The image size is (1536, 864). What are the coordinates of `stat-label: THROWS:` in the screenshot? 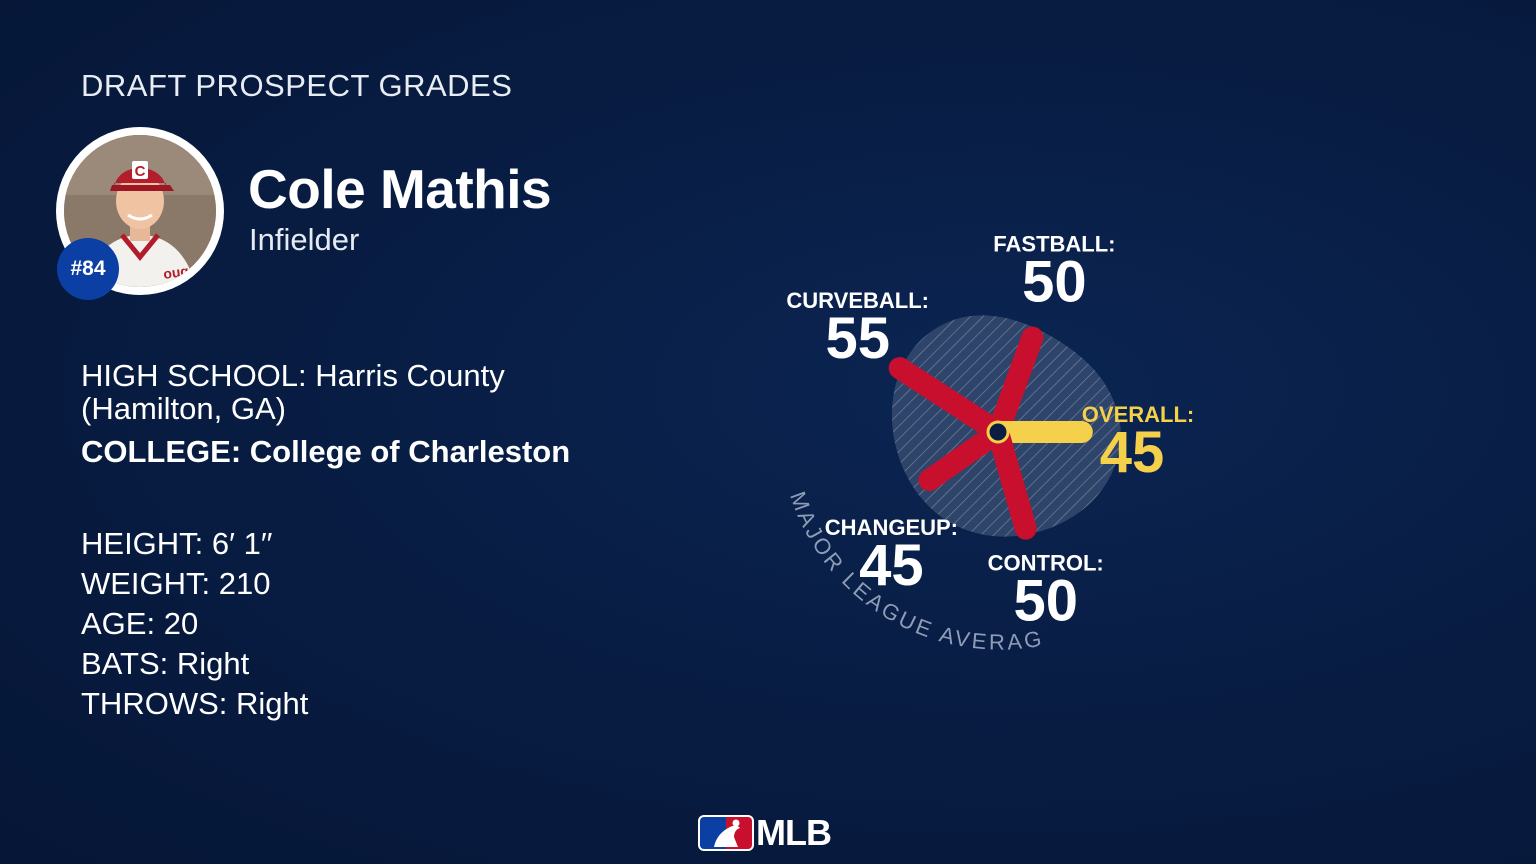 It's located at (154, 703).